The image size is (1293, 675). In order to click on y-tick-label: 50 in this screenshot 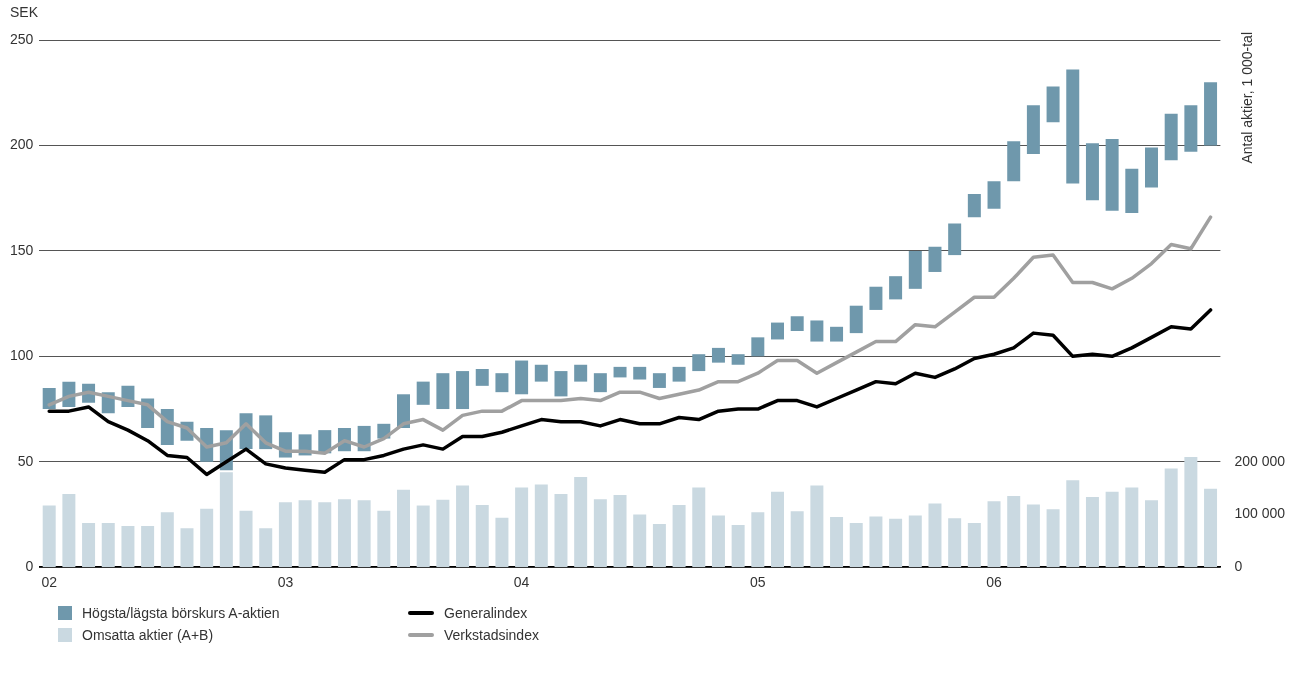, I will do `click(25, 460)`.